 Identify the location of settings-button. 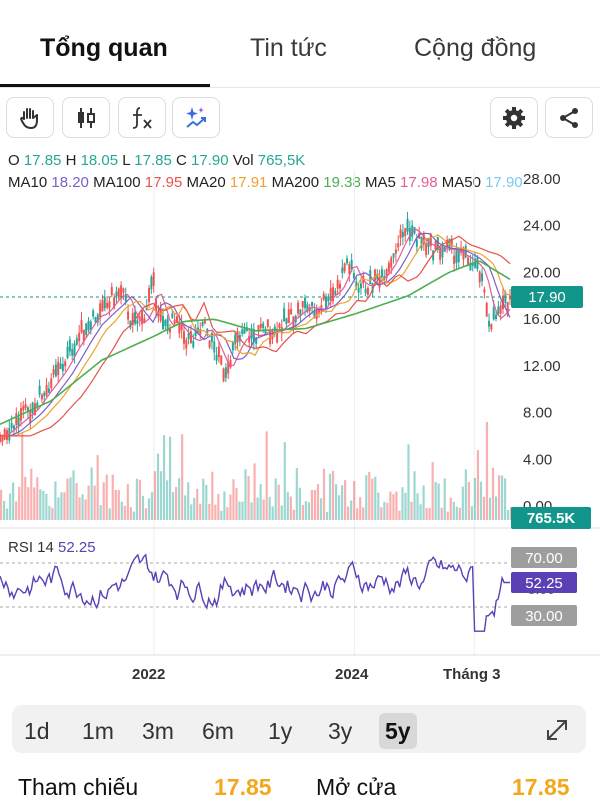
(514, 117).